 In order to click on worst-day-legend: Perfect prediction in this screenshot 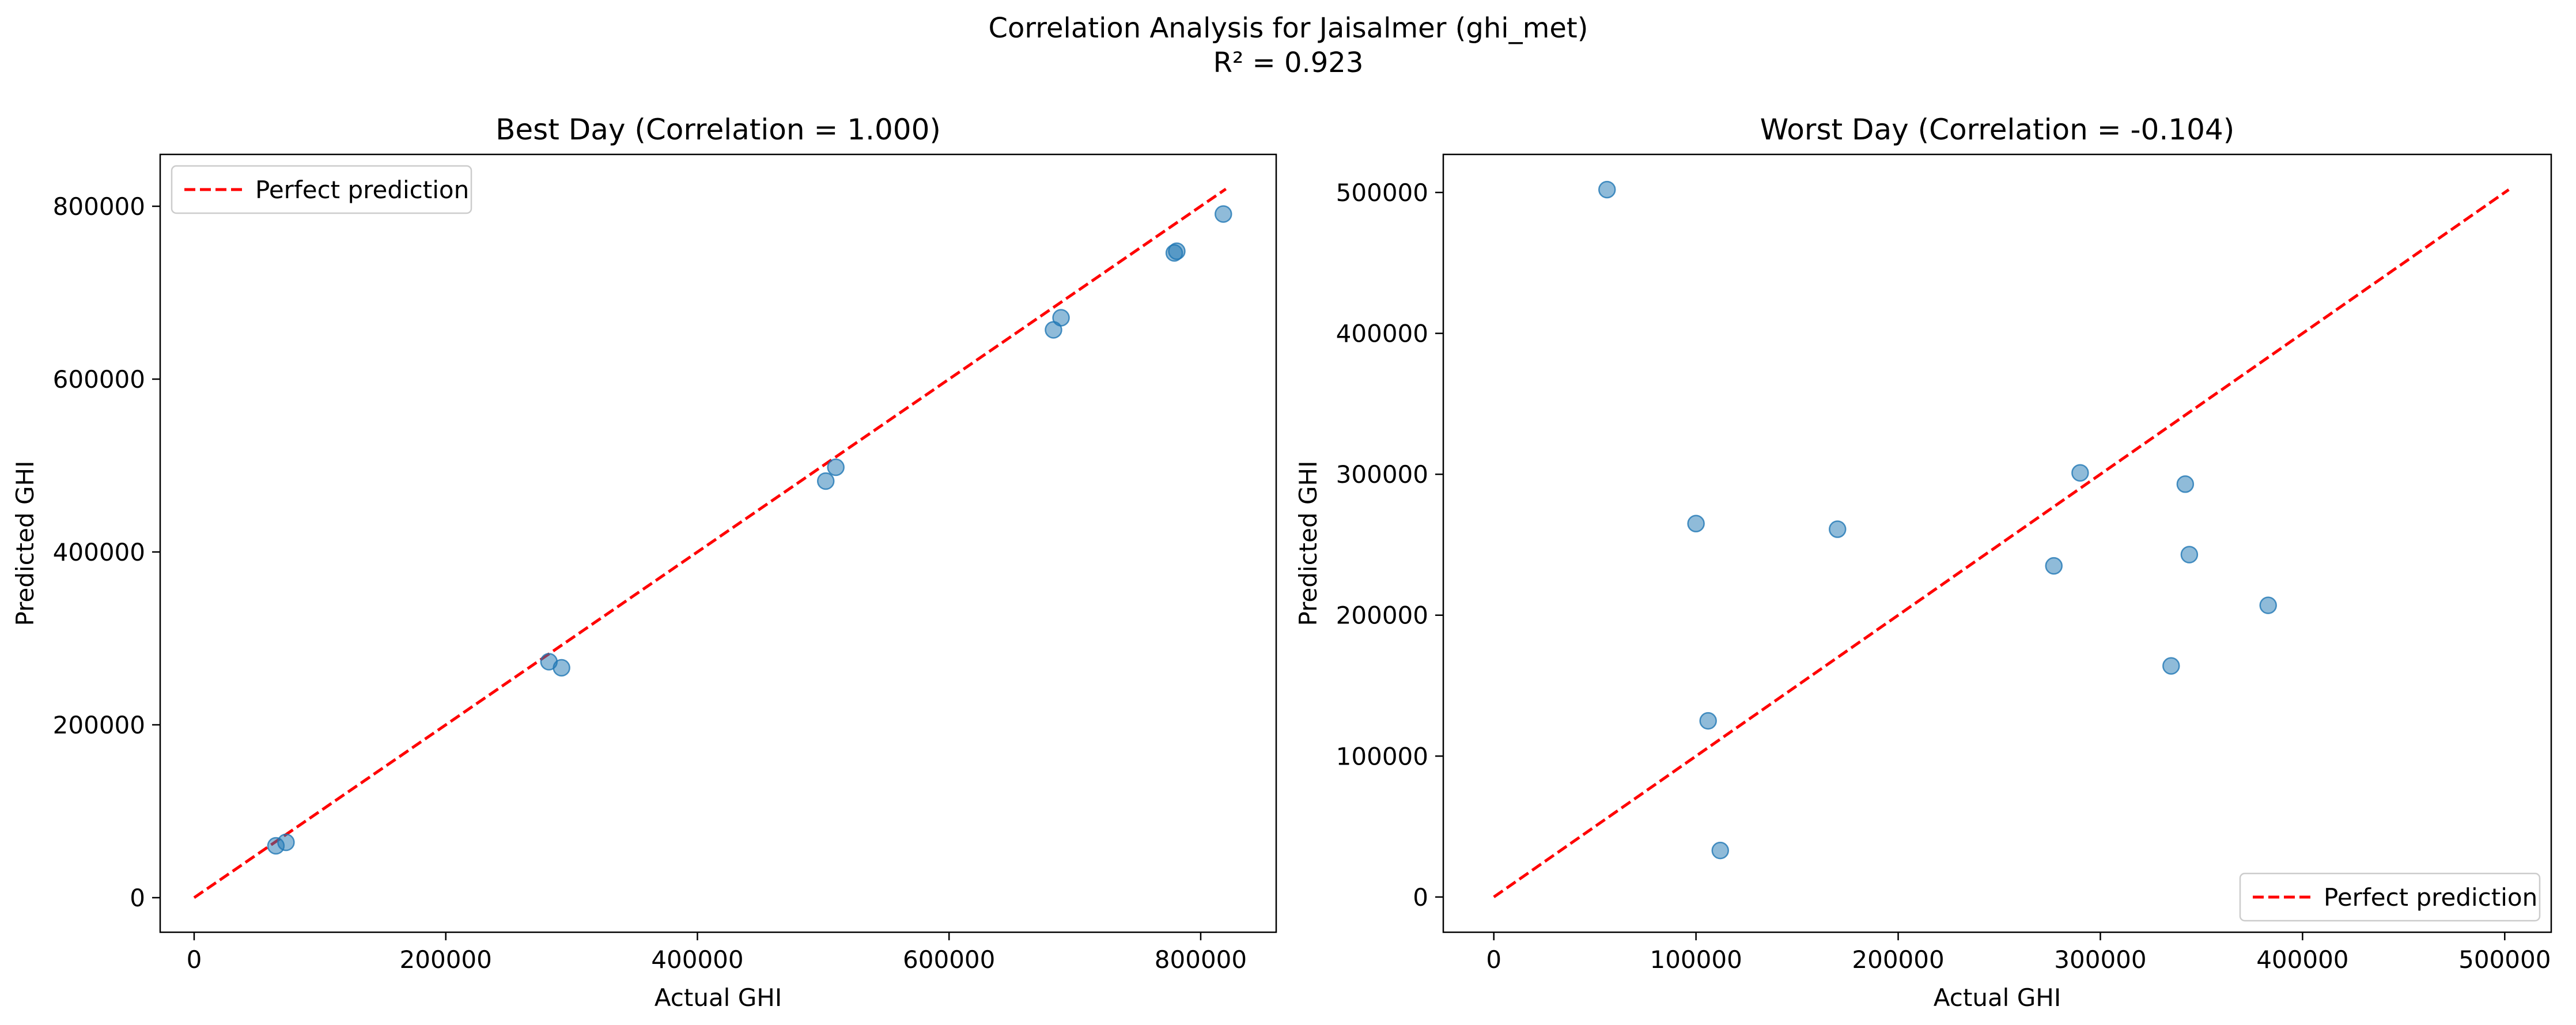, I will do `click(2390, 897)`.